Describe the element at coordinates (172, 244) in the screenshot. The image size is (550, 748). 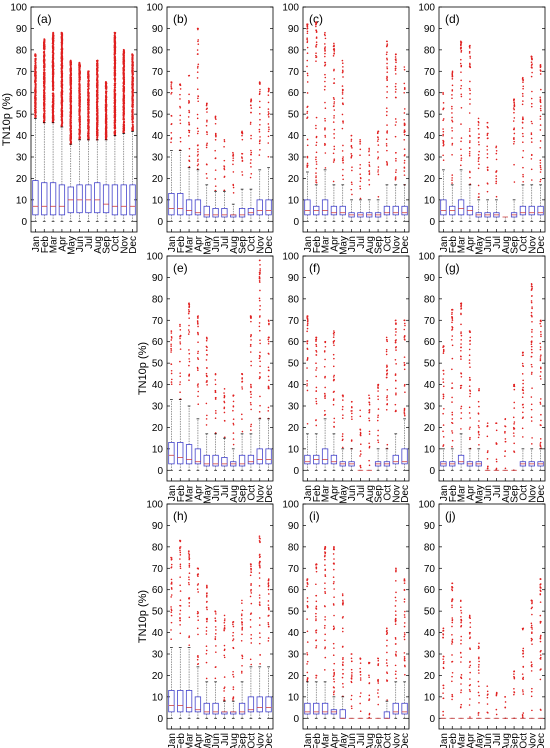
I see `x-tick-label: Jan` at that location.